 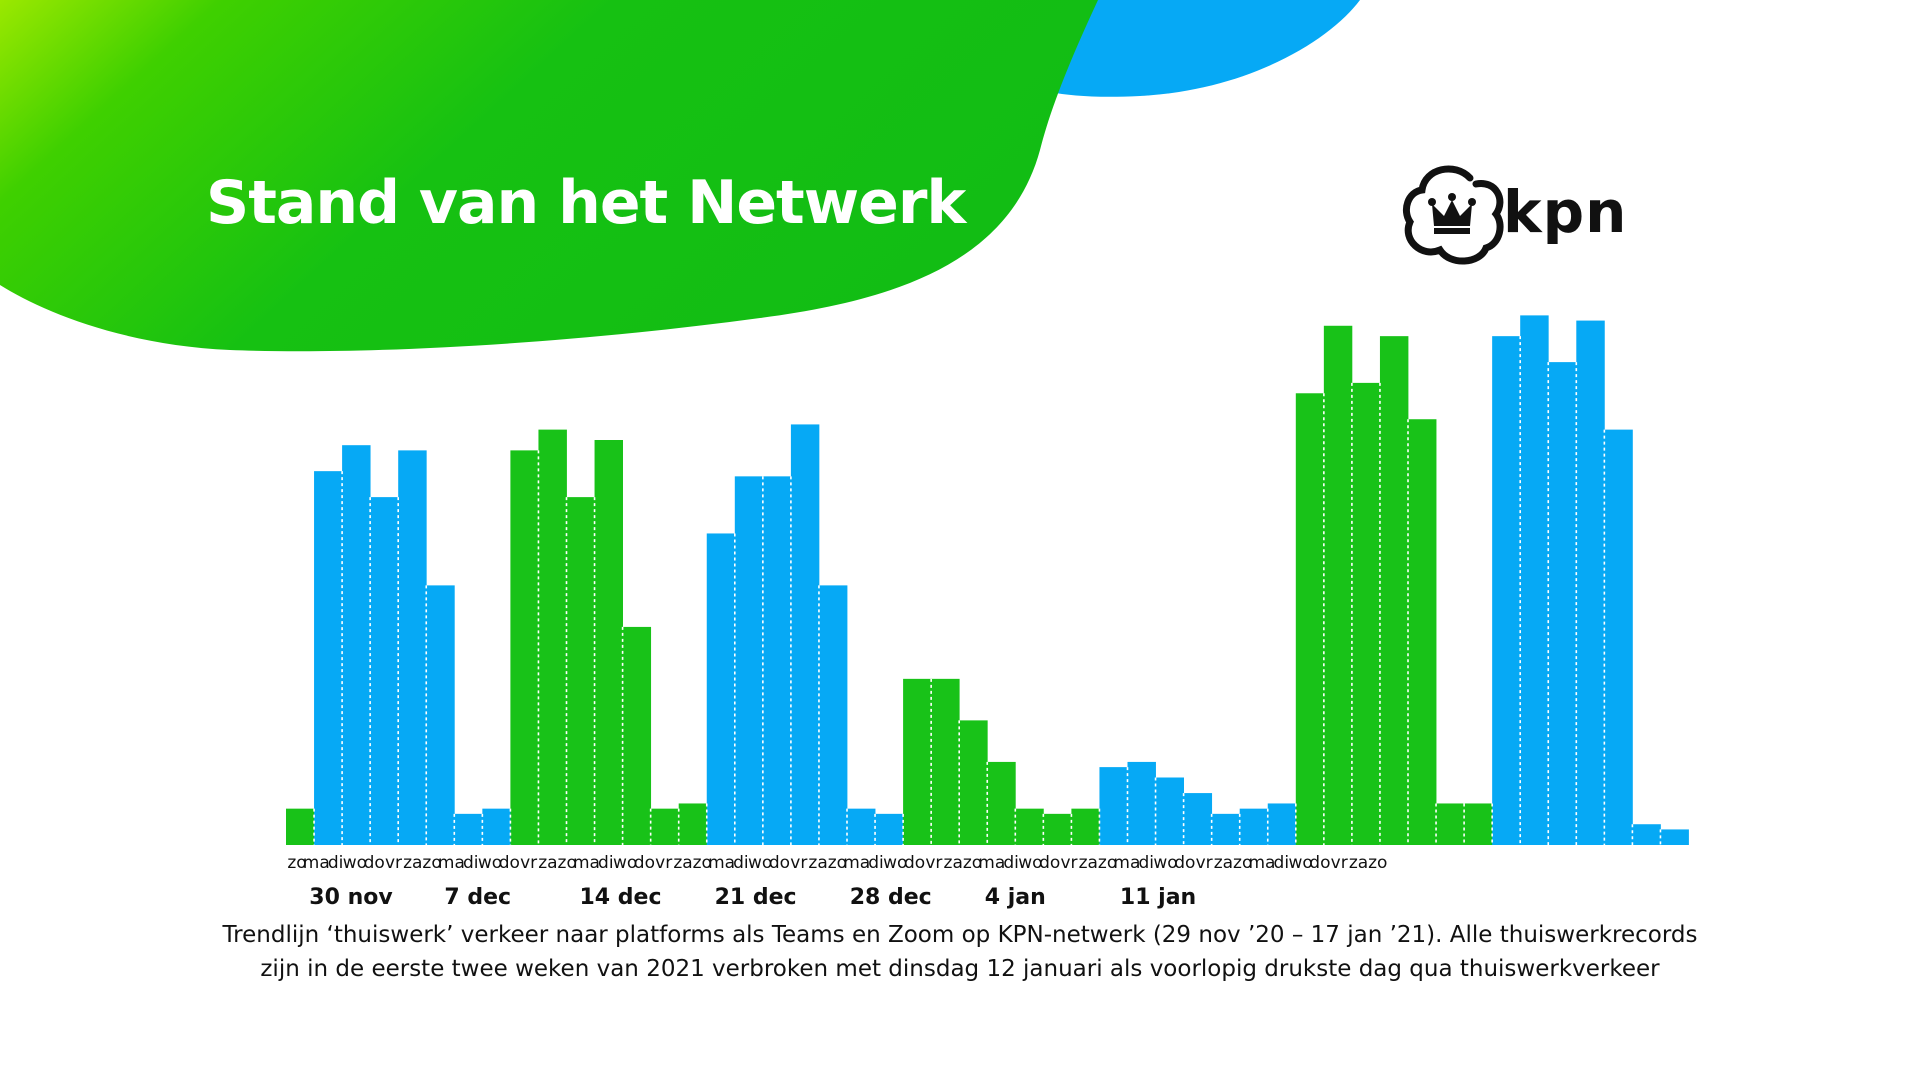 I want to click on day-label-15: ma, so click(x=586, y=863).